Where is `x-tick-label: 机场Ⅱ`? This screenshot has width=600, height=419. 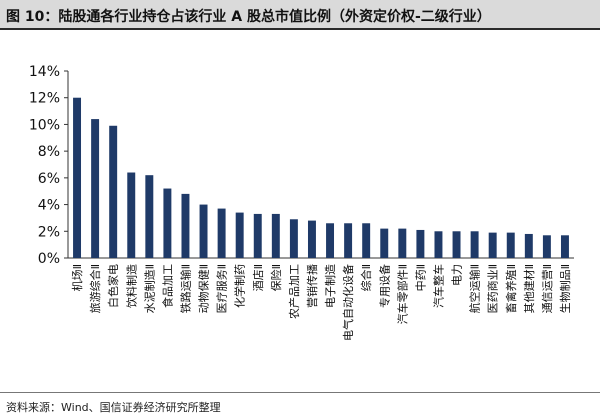 x-tick-label: 机场Ⅱ is located at coordinates (77, 277).